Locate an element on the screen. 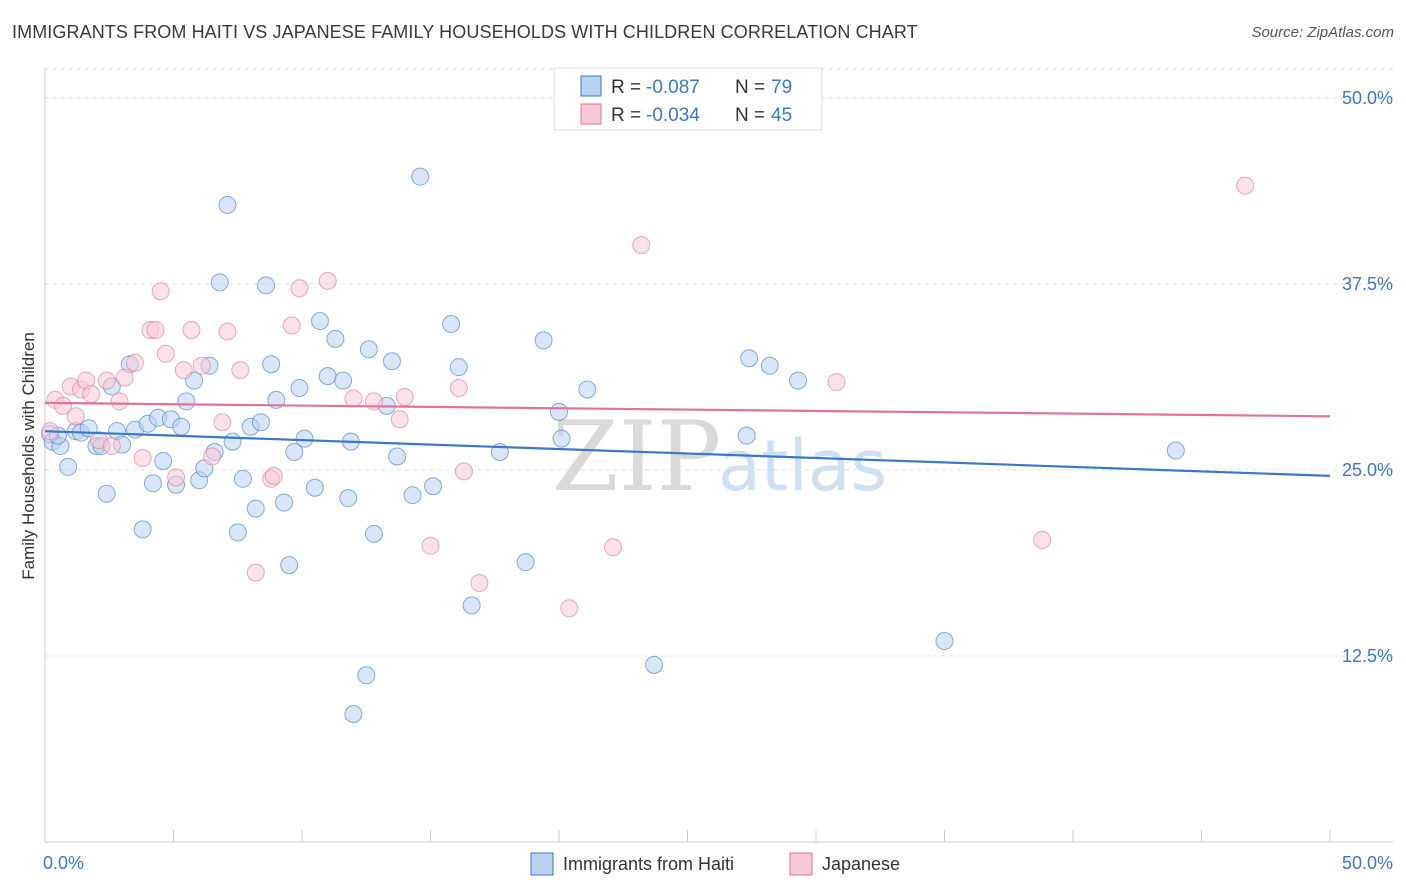 This screenshot has height=892, width=1406. legend: Immigrants from Haiti Japanese is located at coordinates (715, 864).